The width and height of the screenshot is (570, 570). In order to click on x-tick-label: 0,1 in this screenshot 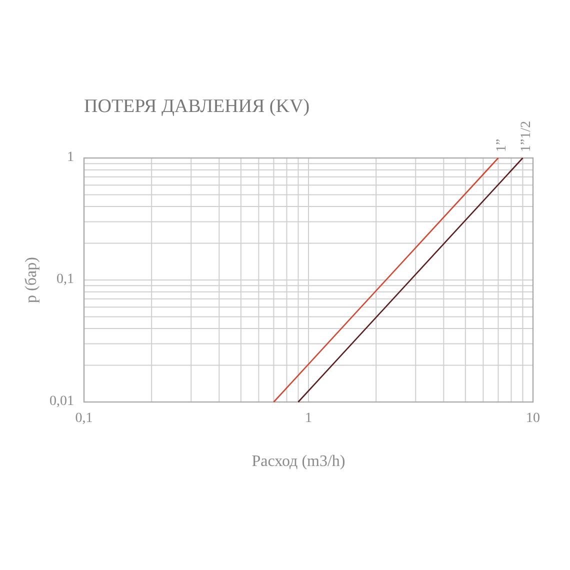, I will do `click(84, 418)`.